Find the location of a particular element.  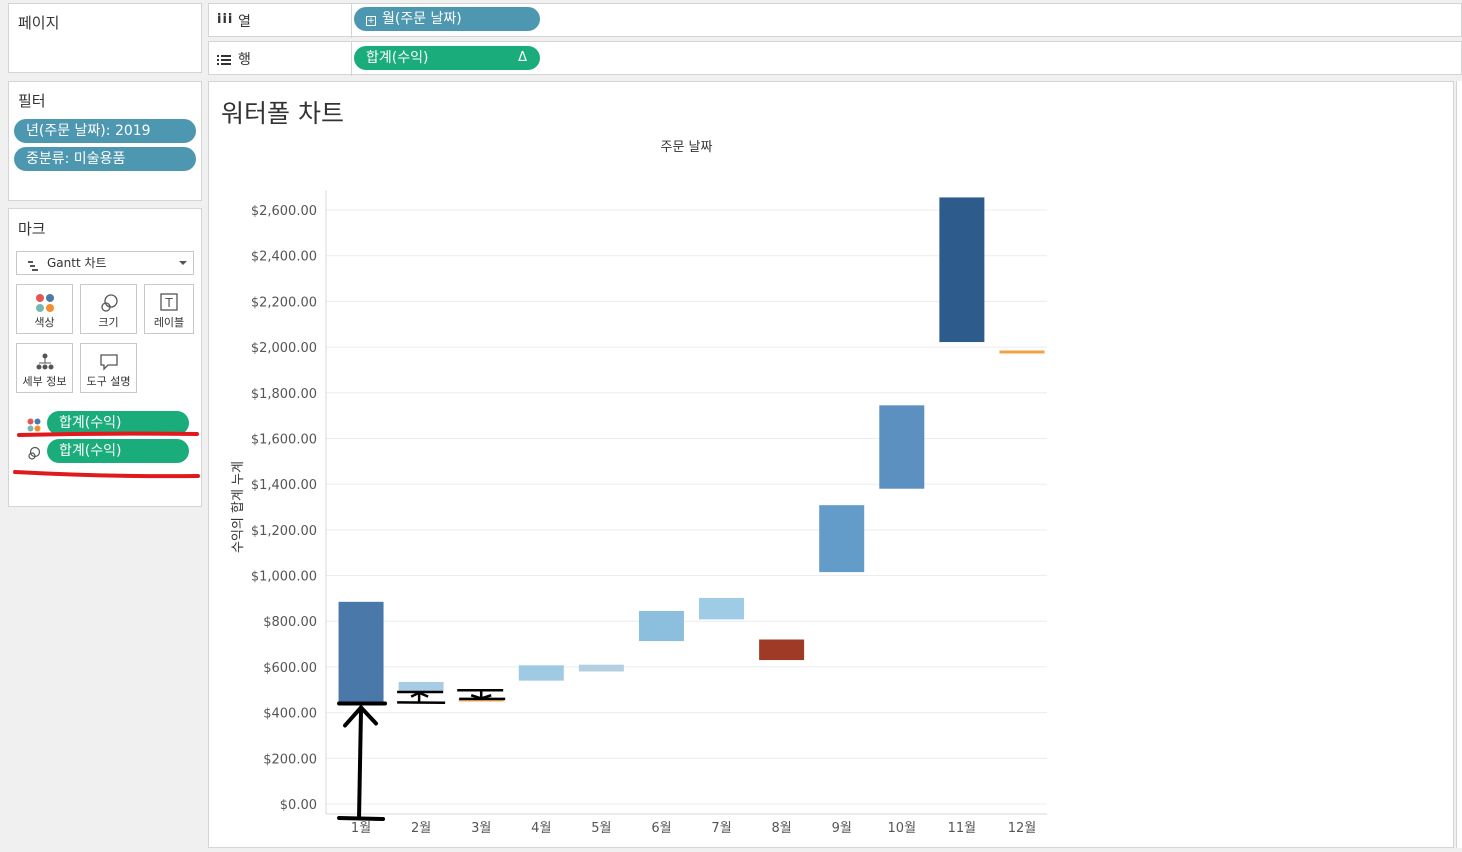

columns-label: 열 is located at coordinates (244, 22).